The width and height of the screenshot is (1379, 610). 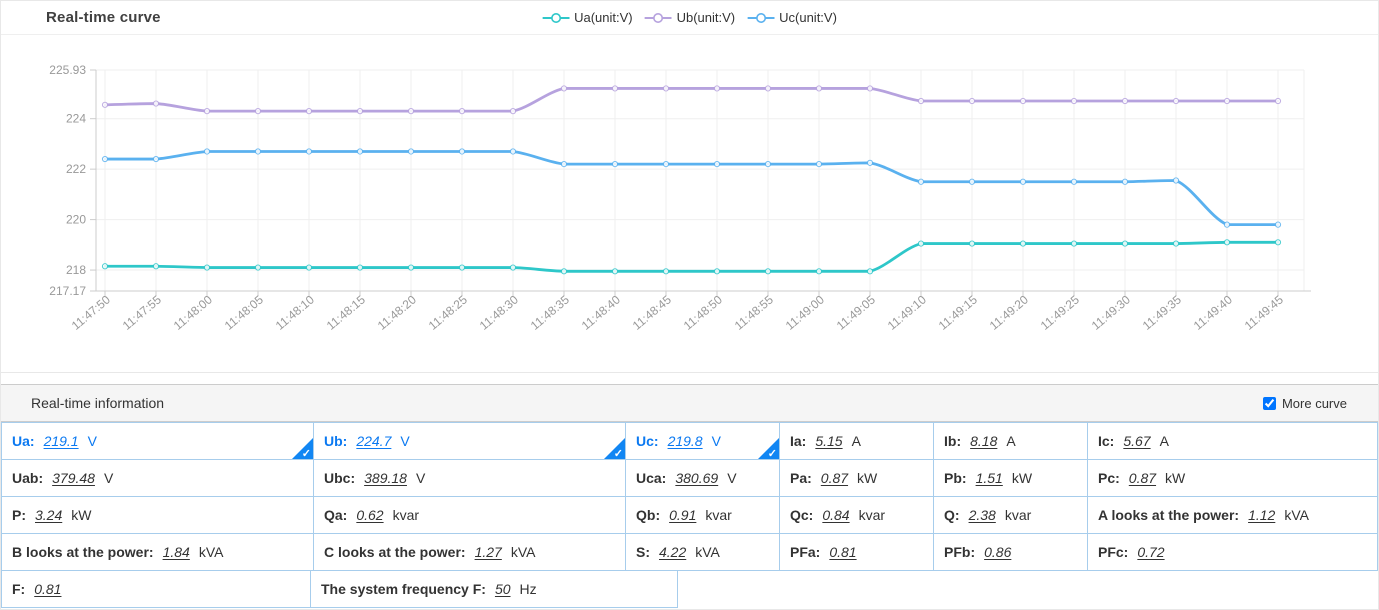 What do you see at coordinates (857, 515) in the screenshot?
I see `cell-qc: Qc: 0.84 kvar` at bounding box center [857, 515].